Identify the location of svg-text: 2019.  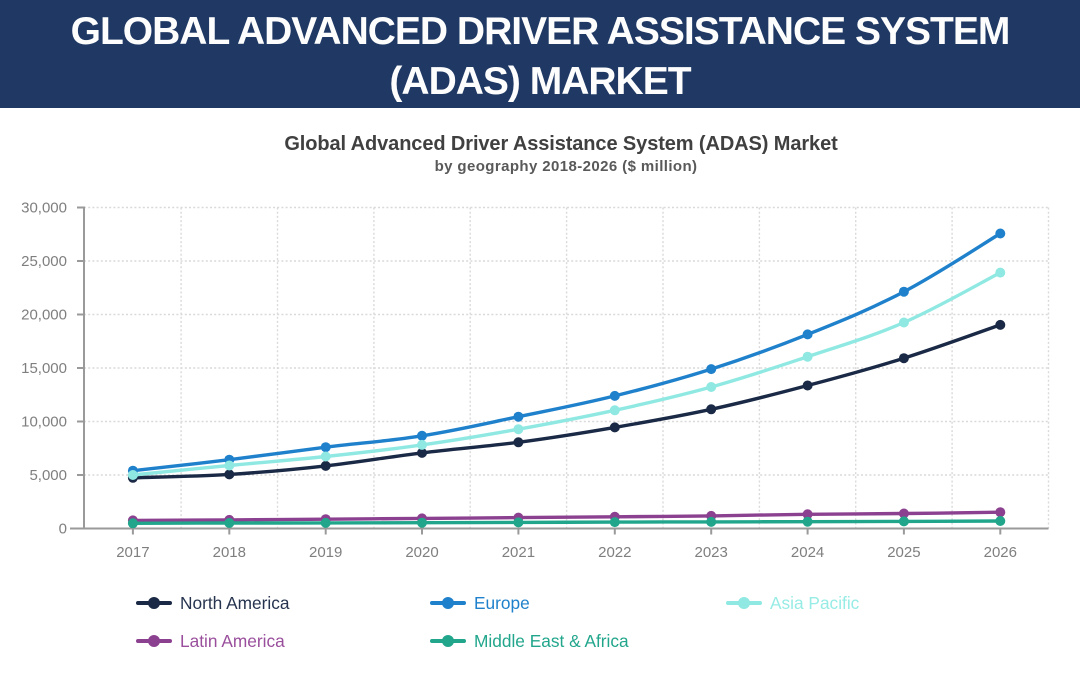
(325, 552).